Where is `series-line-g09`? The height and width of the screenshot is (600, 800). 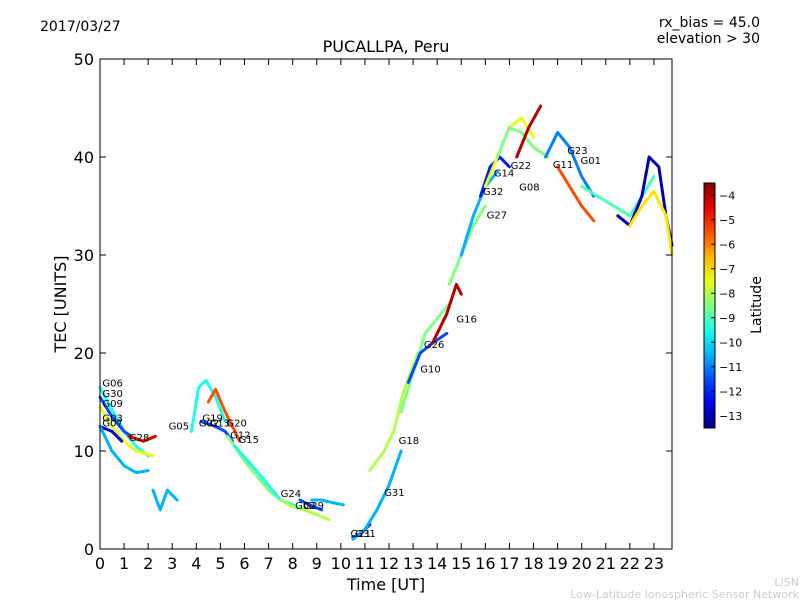 series-line-g09 is located at coordinates (126, 431).